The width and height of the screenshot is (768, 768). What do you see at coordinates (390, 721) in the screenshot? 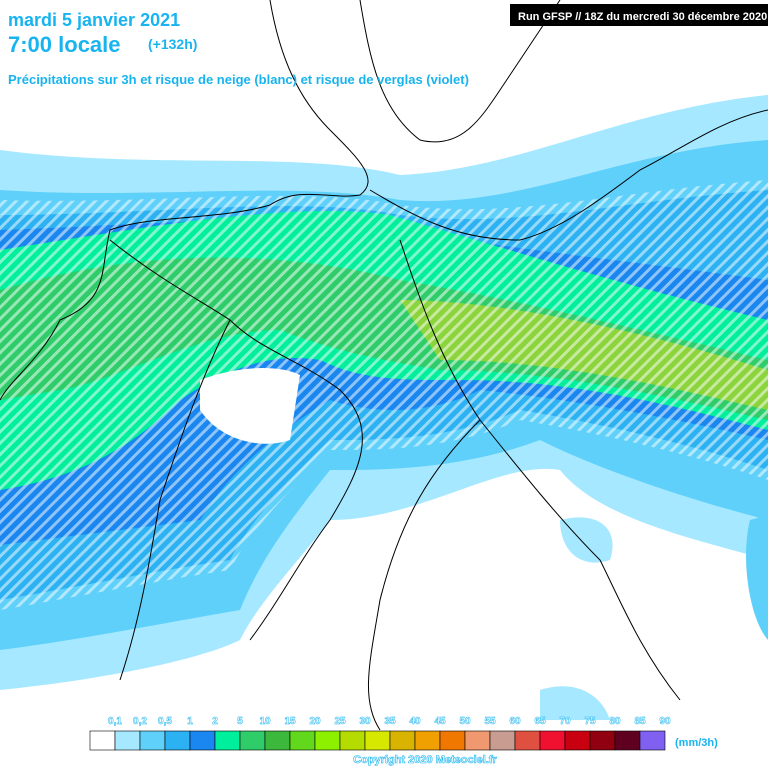
I see `legend-label: 35` at bounding box center [390, 721].